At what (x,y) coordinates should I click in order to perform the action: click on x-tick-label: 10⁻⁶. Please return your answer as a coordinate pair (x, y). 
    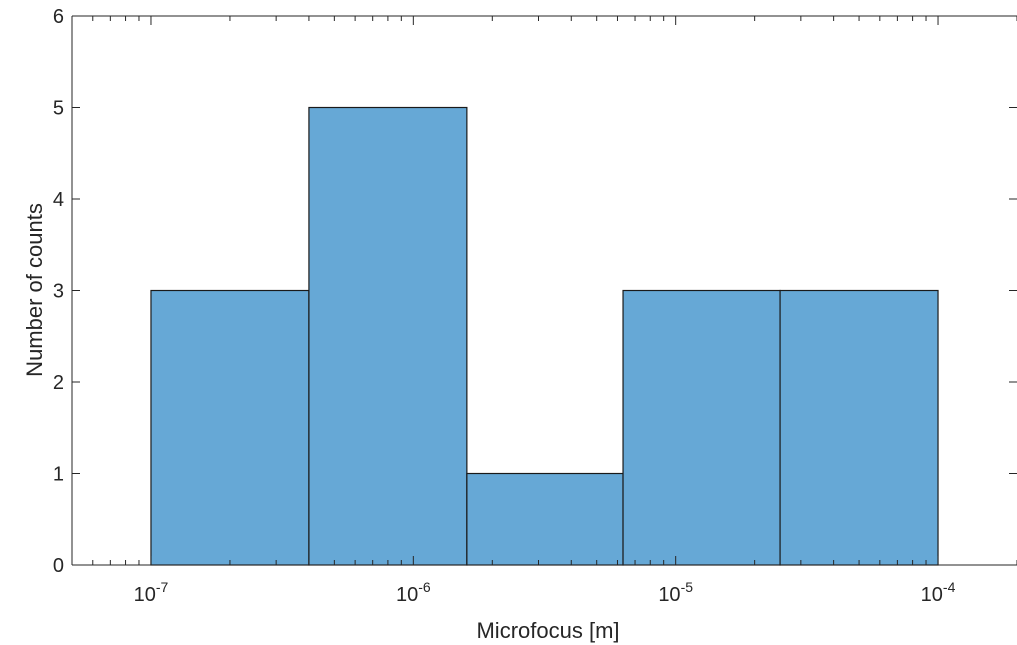
    Looking at the image, I should click on (413, 592).